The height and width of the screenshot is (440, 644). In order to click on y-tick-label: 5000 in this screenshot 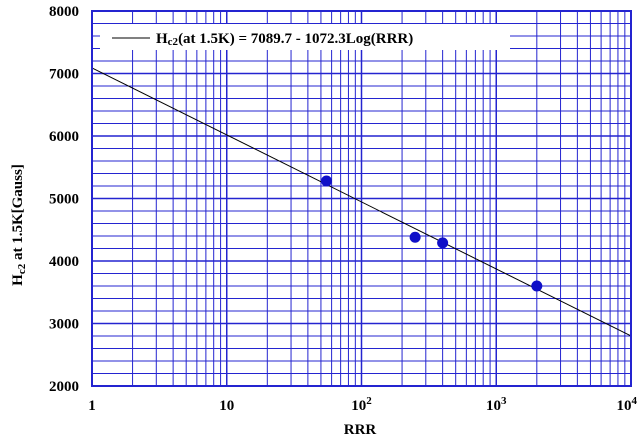, I will do `click(64, 200)`.